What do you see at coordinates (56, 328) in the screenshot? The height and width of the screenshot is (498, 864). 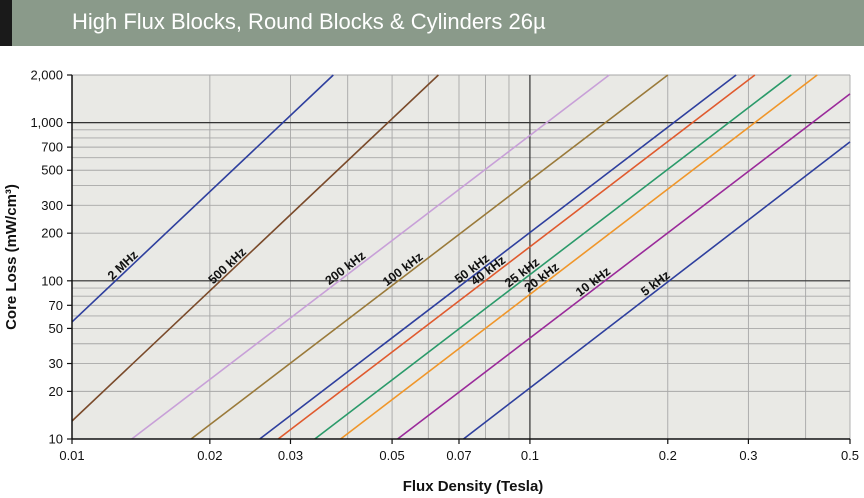 I see `y-tick-label: 50` at bounding box center [56, 328].